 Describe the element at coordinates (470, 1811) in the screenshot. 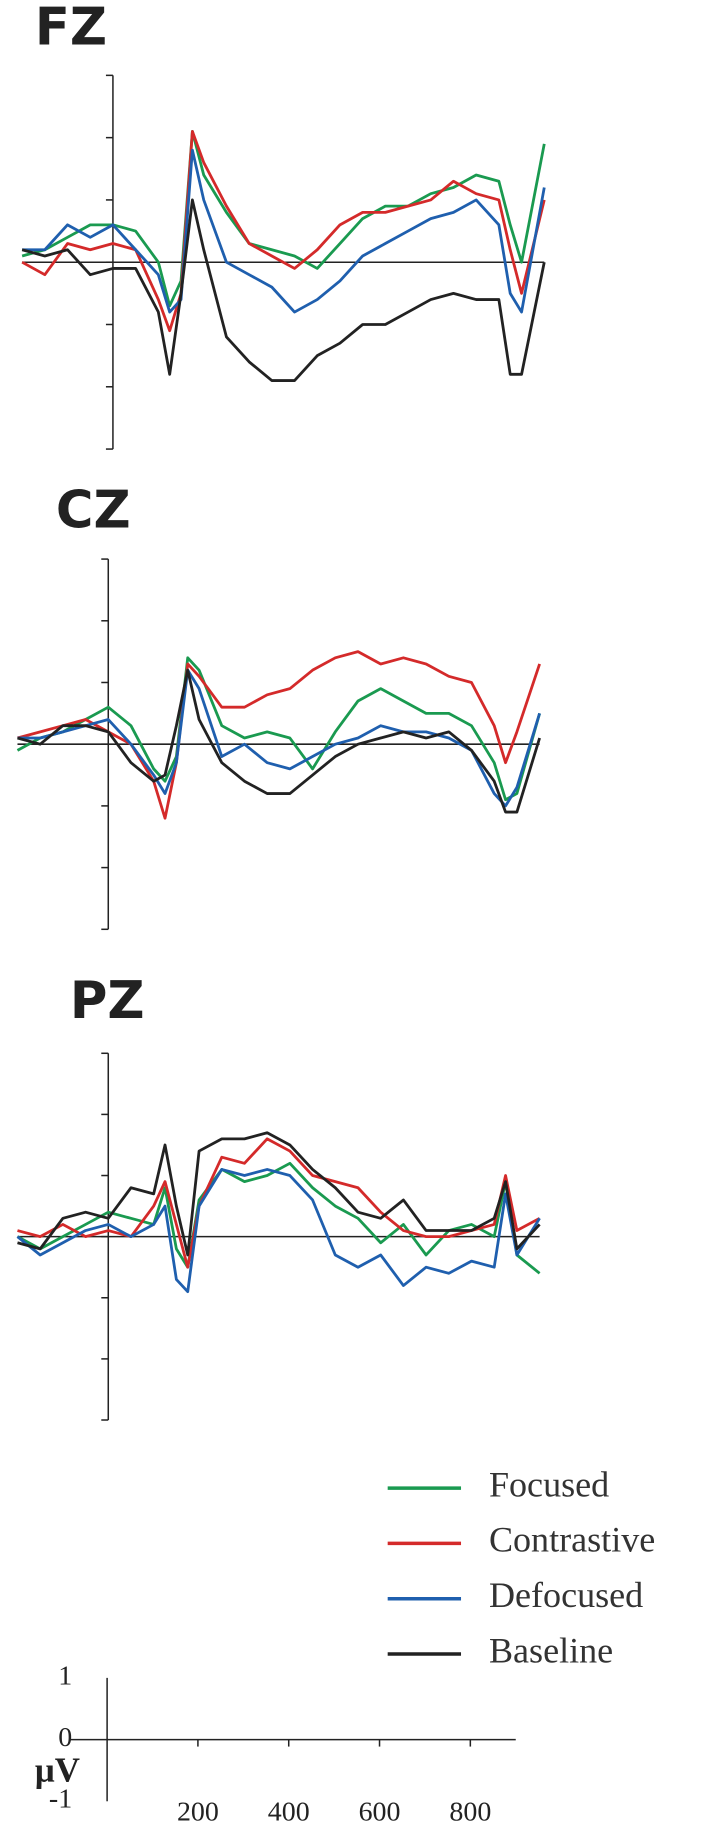

I see `x-tick-label: 800` at that location.